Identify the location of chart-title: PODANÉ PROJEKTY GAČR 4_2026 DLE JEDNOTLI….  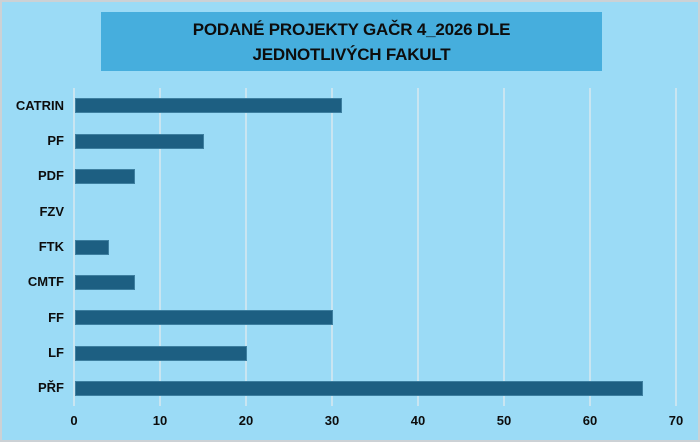
(351, 41).